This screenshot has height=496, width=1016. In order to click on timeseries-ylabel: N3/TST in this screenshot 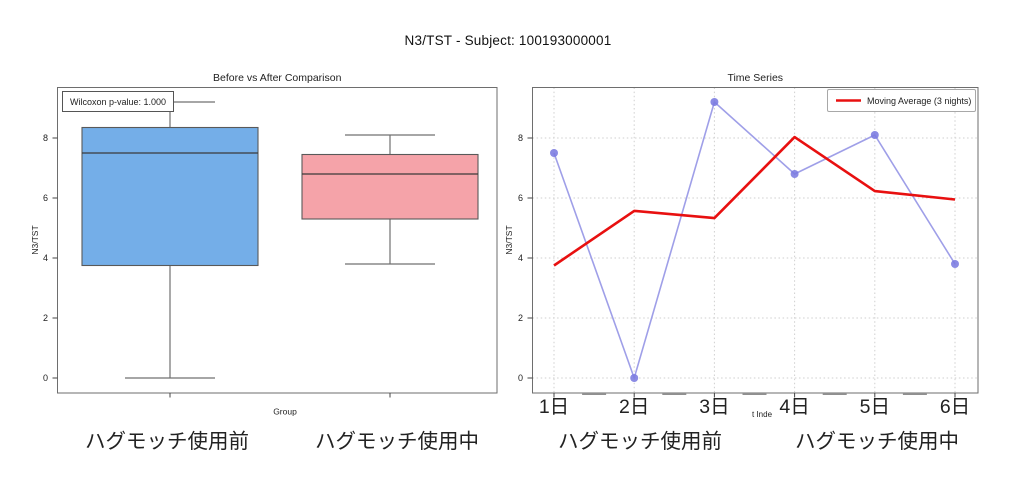, I will do `click(509, 239)`.